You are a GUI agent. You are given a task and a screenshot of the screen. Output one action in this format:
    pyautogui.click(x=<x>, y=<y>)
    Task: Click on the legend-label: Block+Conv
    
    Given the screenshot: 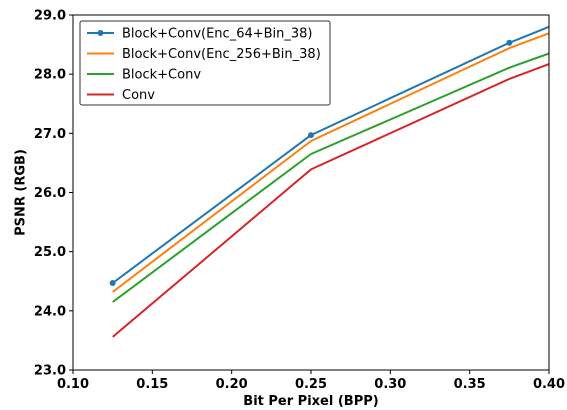 What is the action you would take?
    pyautogui.click(x=161, y=75)
    